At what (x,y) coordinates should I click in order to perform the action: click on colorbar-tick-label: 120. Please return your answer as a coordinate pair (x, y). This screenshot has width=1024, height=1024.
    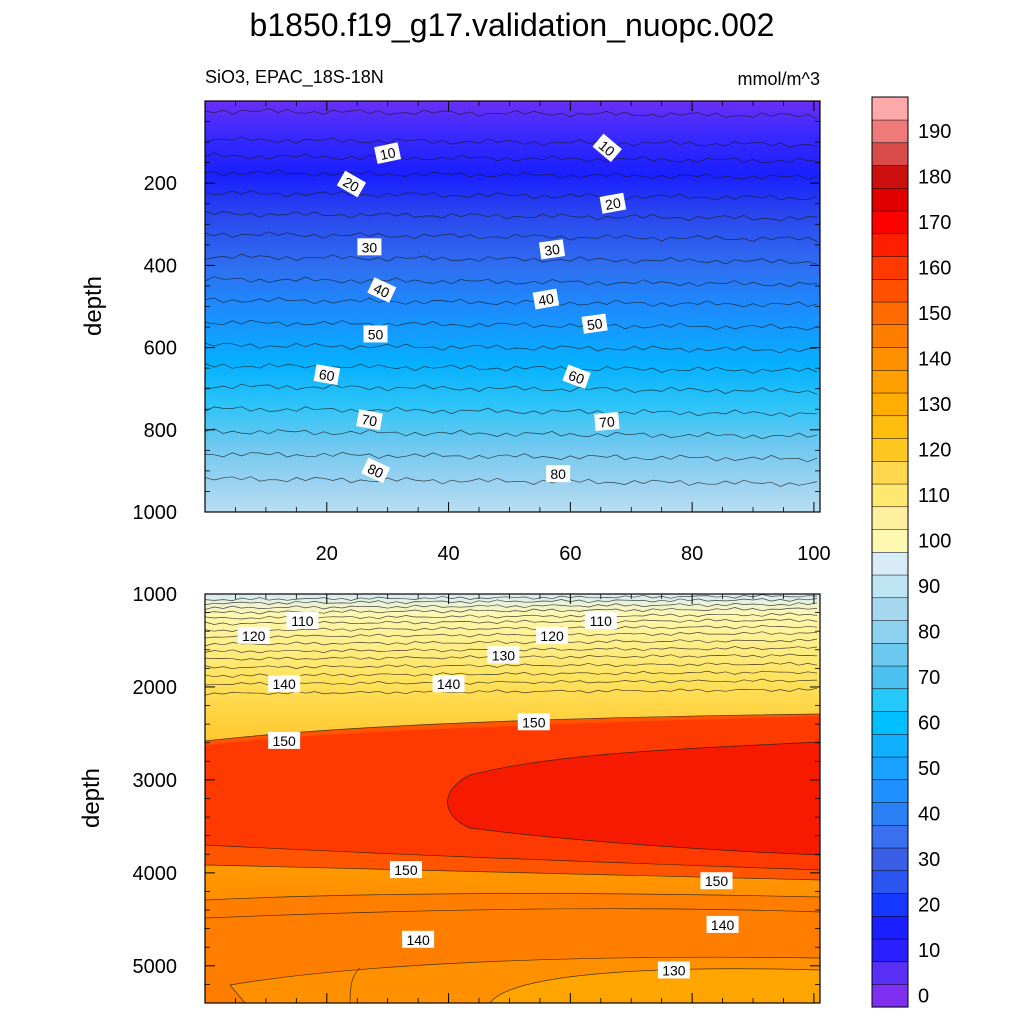
    Looking at the image, I should click on (934, 451).